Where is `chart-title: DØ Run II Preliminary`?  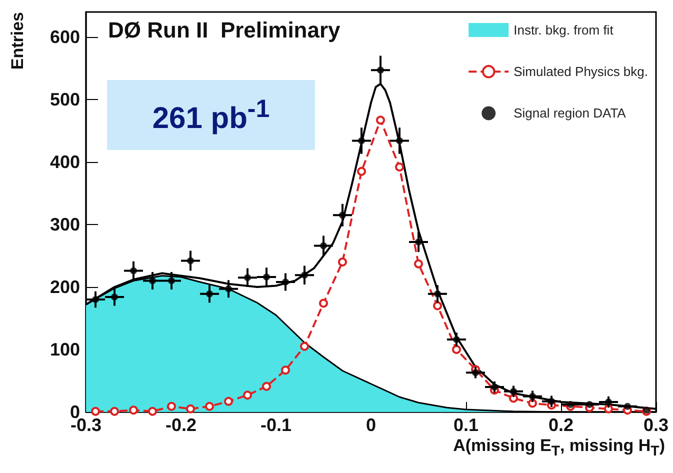
chart-title: DØ Run II Preliminary is located at coordinates (225, 30).